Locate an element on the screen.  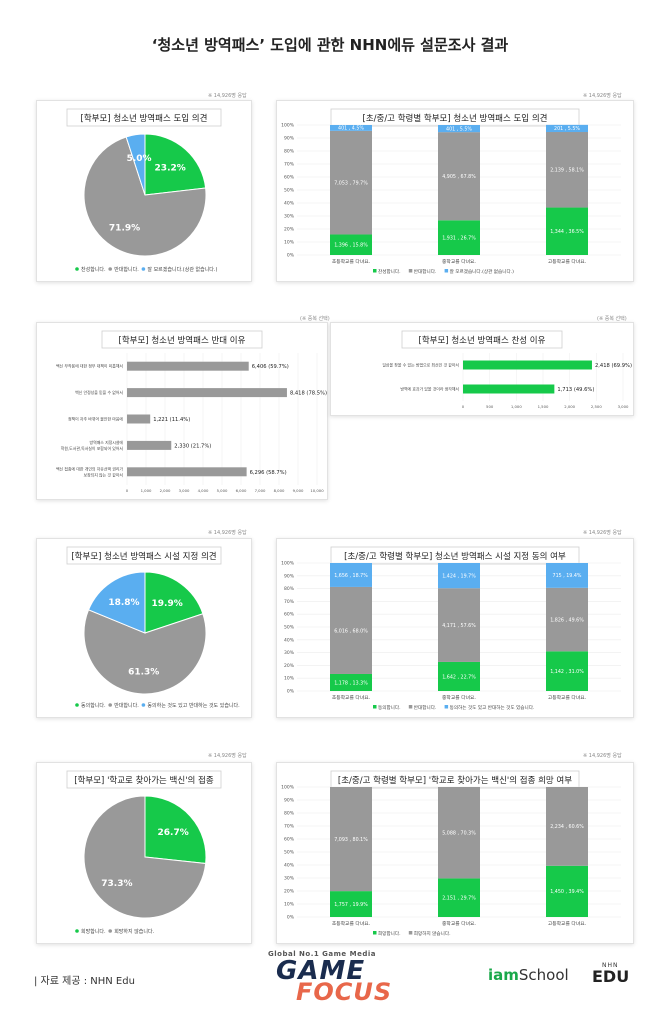
chart-title: [학부모] 청소년 방역패스 반대 이유 is located at coordinates (182, 340).